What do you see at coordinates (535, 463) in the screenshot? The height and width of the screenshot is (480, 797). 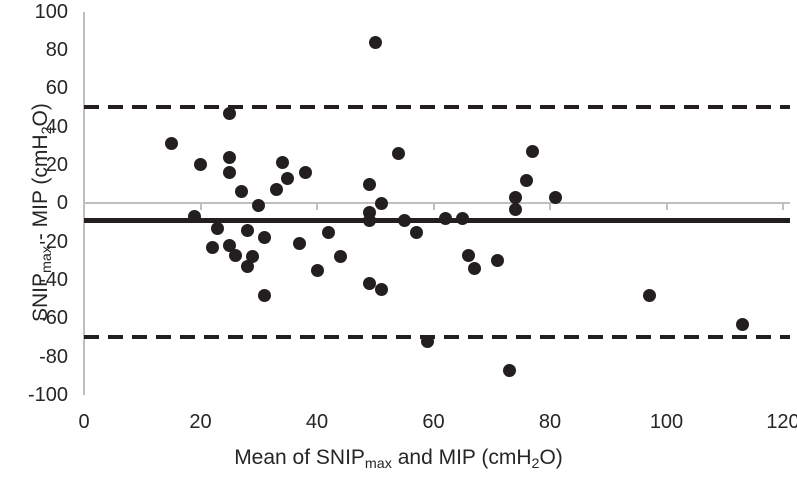 I see `subscript-text: 2` at bounding box center [535, 463].